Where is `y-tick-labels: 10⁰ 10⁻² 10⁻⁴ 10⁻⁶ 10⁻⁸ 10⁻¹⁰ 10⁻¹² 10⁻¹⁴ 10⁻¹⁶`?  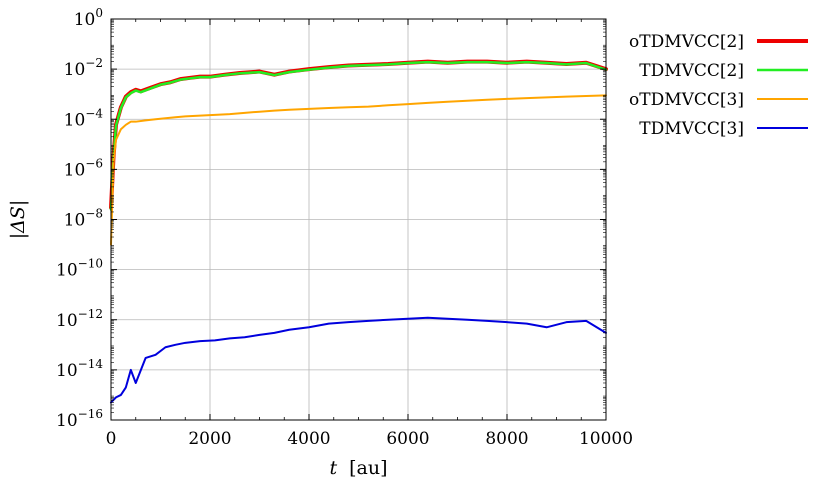
y-tick-labels: 10⁰ 10⁻² 10⁻⁴ 10⁻⁶ 10⁻⁸ 10⁻¹⁰ 10⁻¹² 10⁻¹⁴ 10⁻¹⁶ is located at coordinates (79, 218).